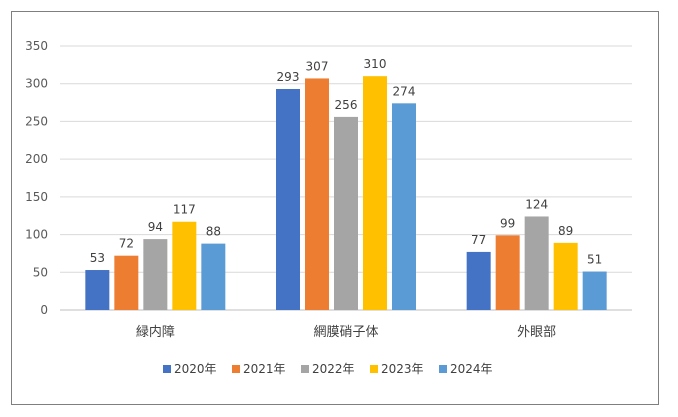 The height and width of the screenshot is (417, 678). Describe the element at coordinates (44, 310) in the screenshot. I see `y-tick-label: 0` at that location.